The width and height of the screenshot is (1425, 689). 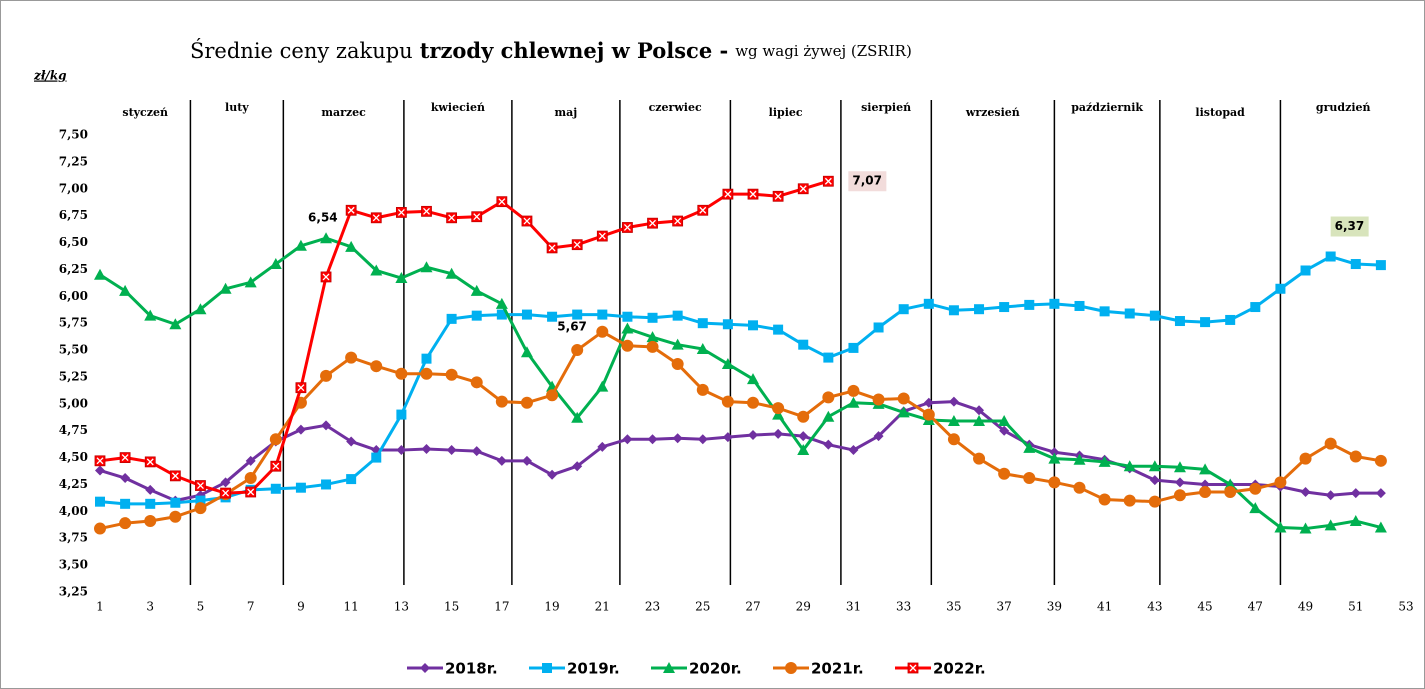 I want to click on x-tick-label: 45, so click(x=1204, y=607).